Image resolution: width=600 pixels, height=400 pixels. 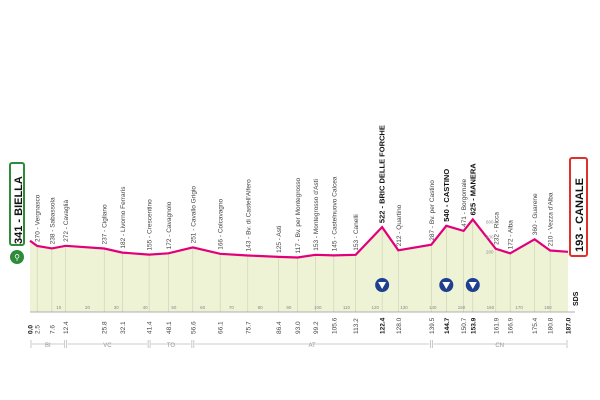 What do you see at coordinates (551, 219) in the screenshot?
I see `waypoint-label: 210 - Vezza d'Alba` at bounding box center [551, 219].